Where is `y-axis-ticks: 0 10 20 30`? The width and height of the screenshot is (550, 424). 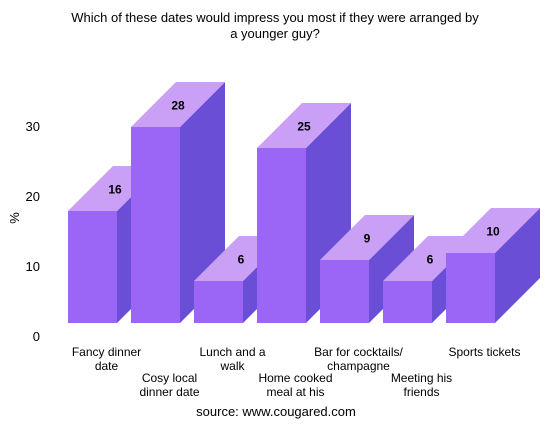
y-axis-ticks: 0 10 20 30 is located at coordinates (33, 231).